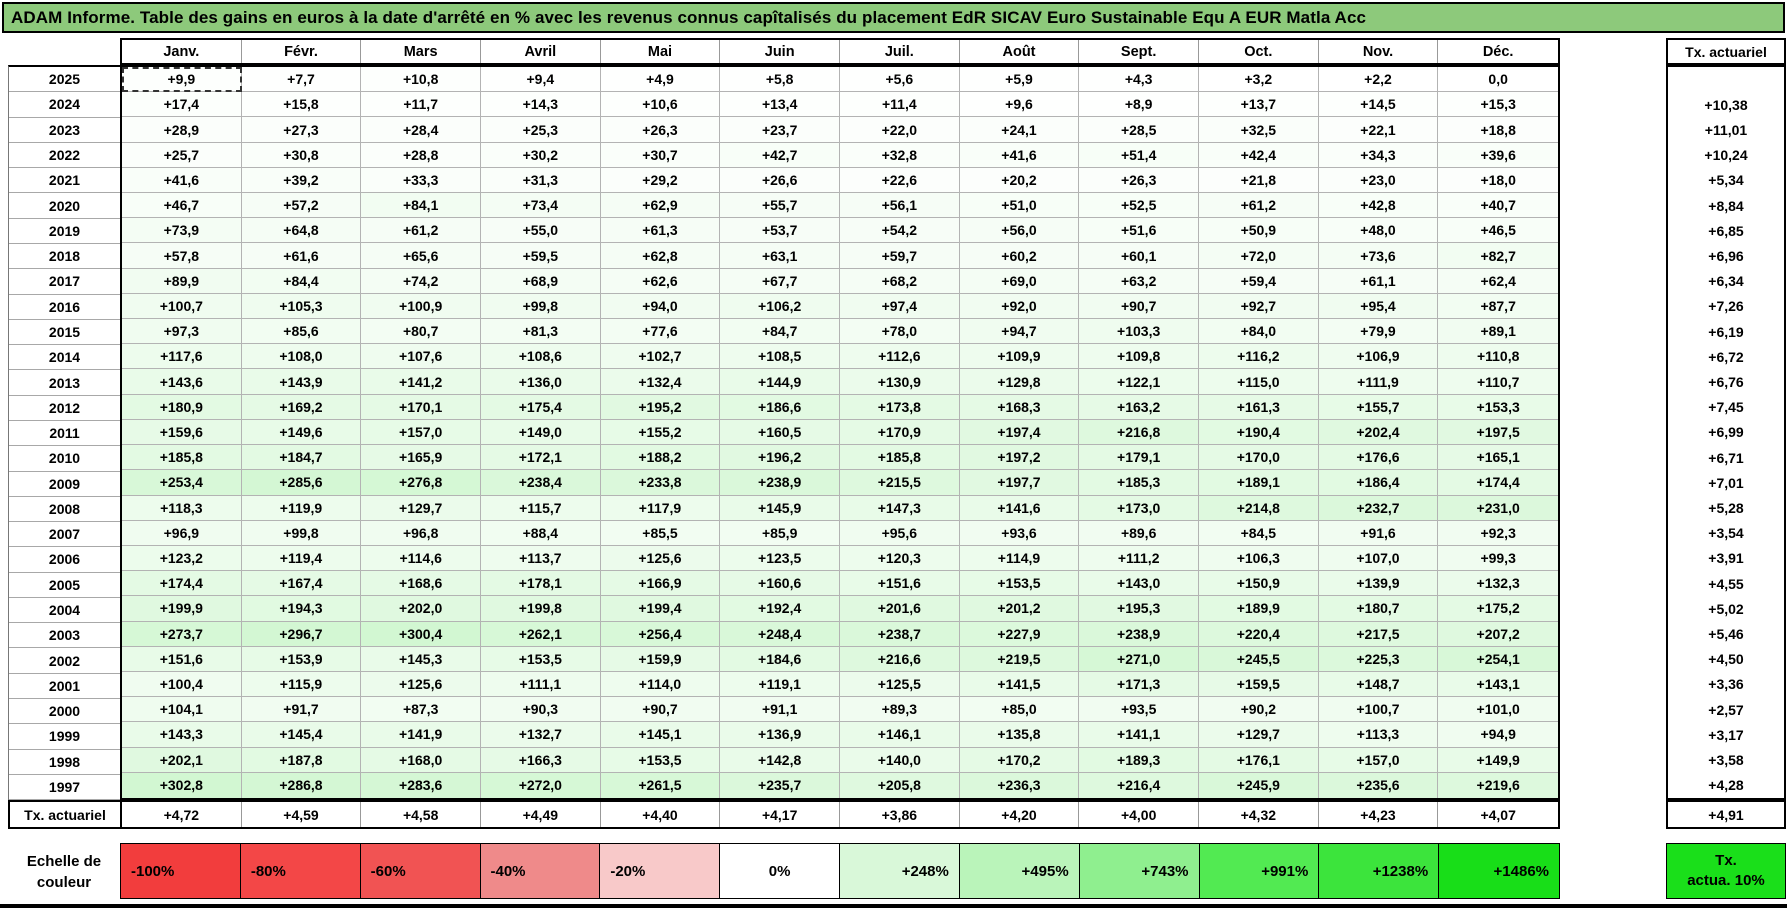 Image resolution: width=1787 pixels, height=912 pixels. Describe the element at coordinates (64, 737) in the screenshot. I see `year-label: 1999` at that location.